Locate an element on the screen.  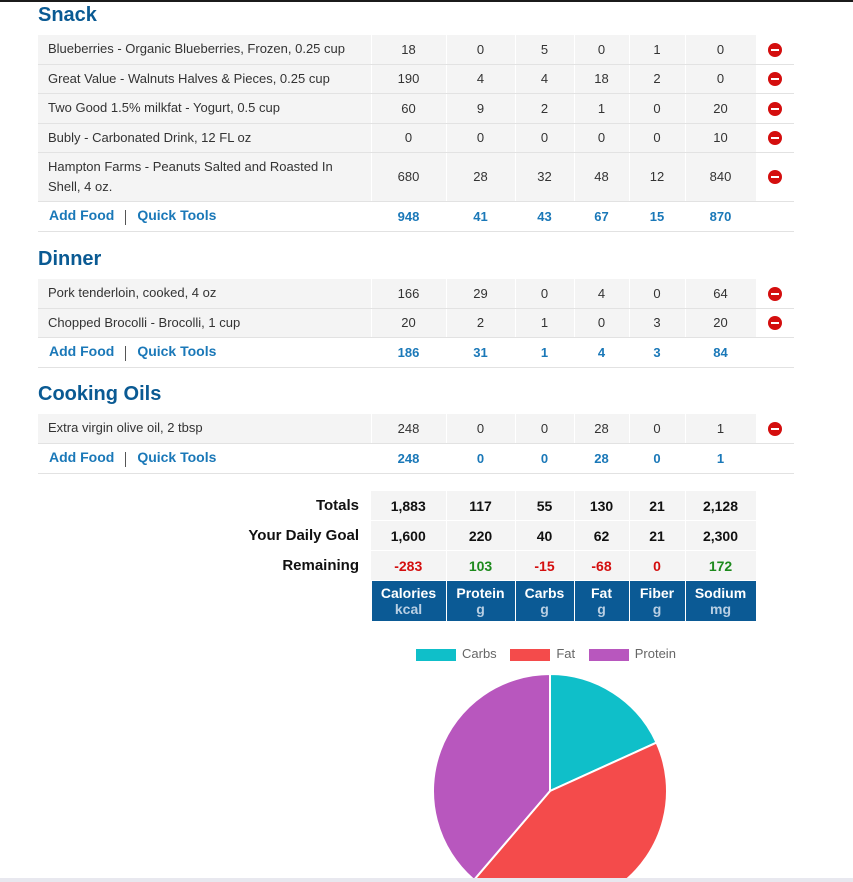
sodium-cell: 64 is located at coordinates (721, 294).